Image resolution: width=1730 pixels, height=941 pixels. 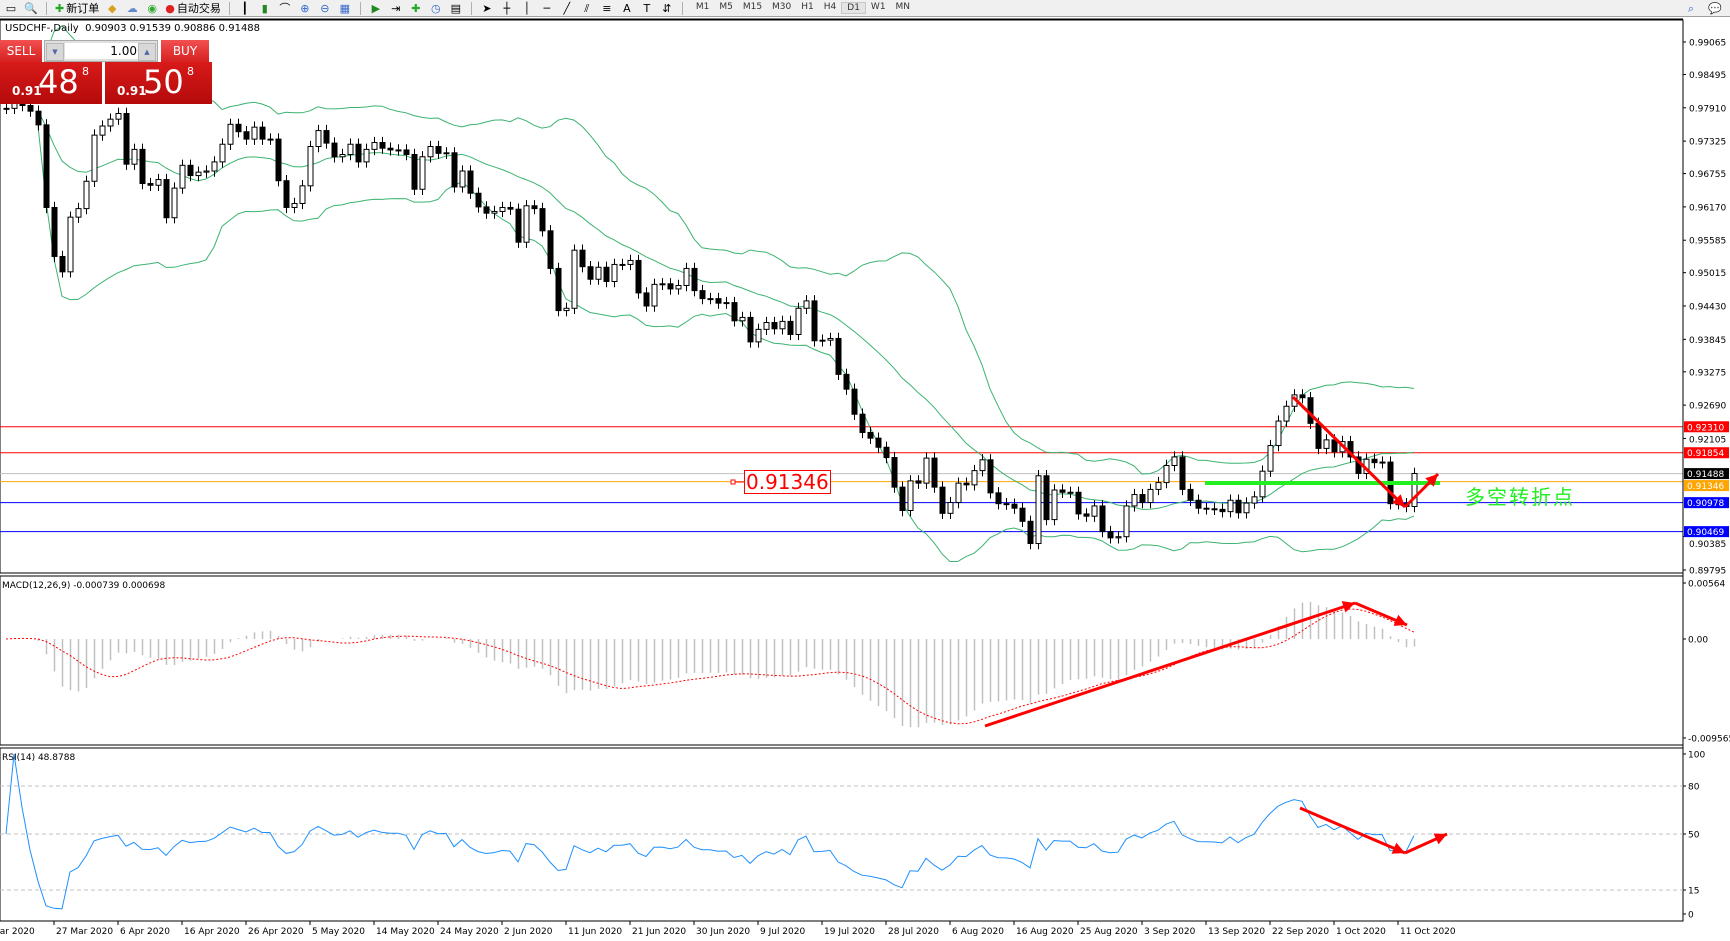 What do you see at coordinates (567, 8) in the screenshot?
I see `trendline-icon: ╱` at bounding box center [567, 8].